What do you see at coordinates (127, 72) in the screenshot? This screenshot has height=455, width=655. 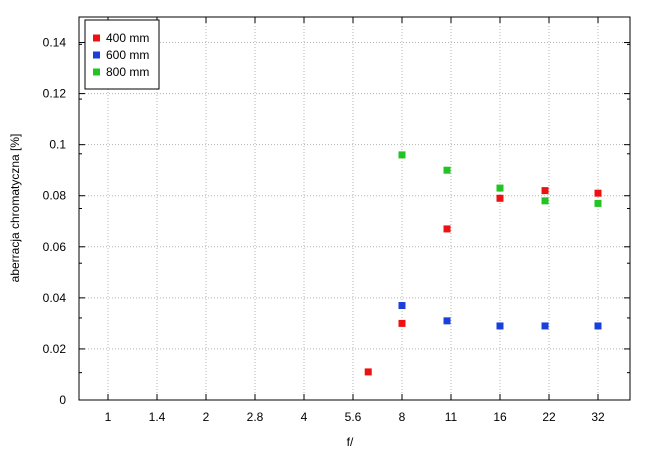 I see `legend-label: 800 mm` at bounding box center [127, 72].